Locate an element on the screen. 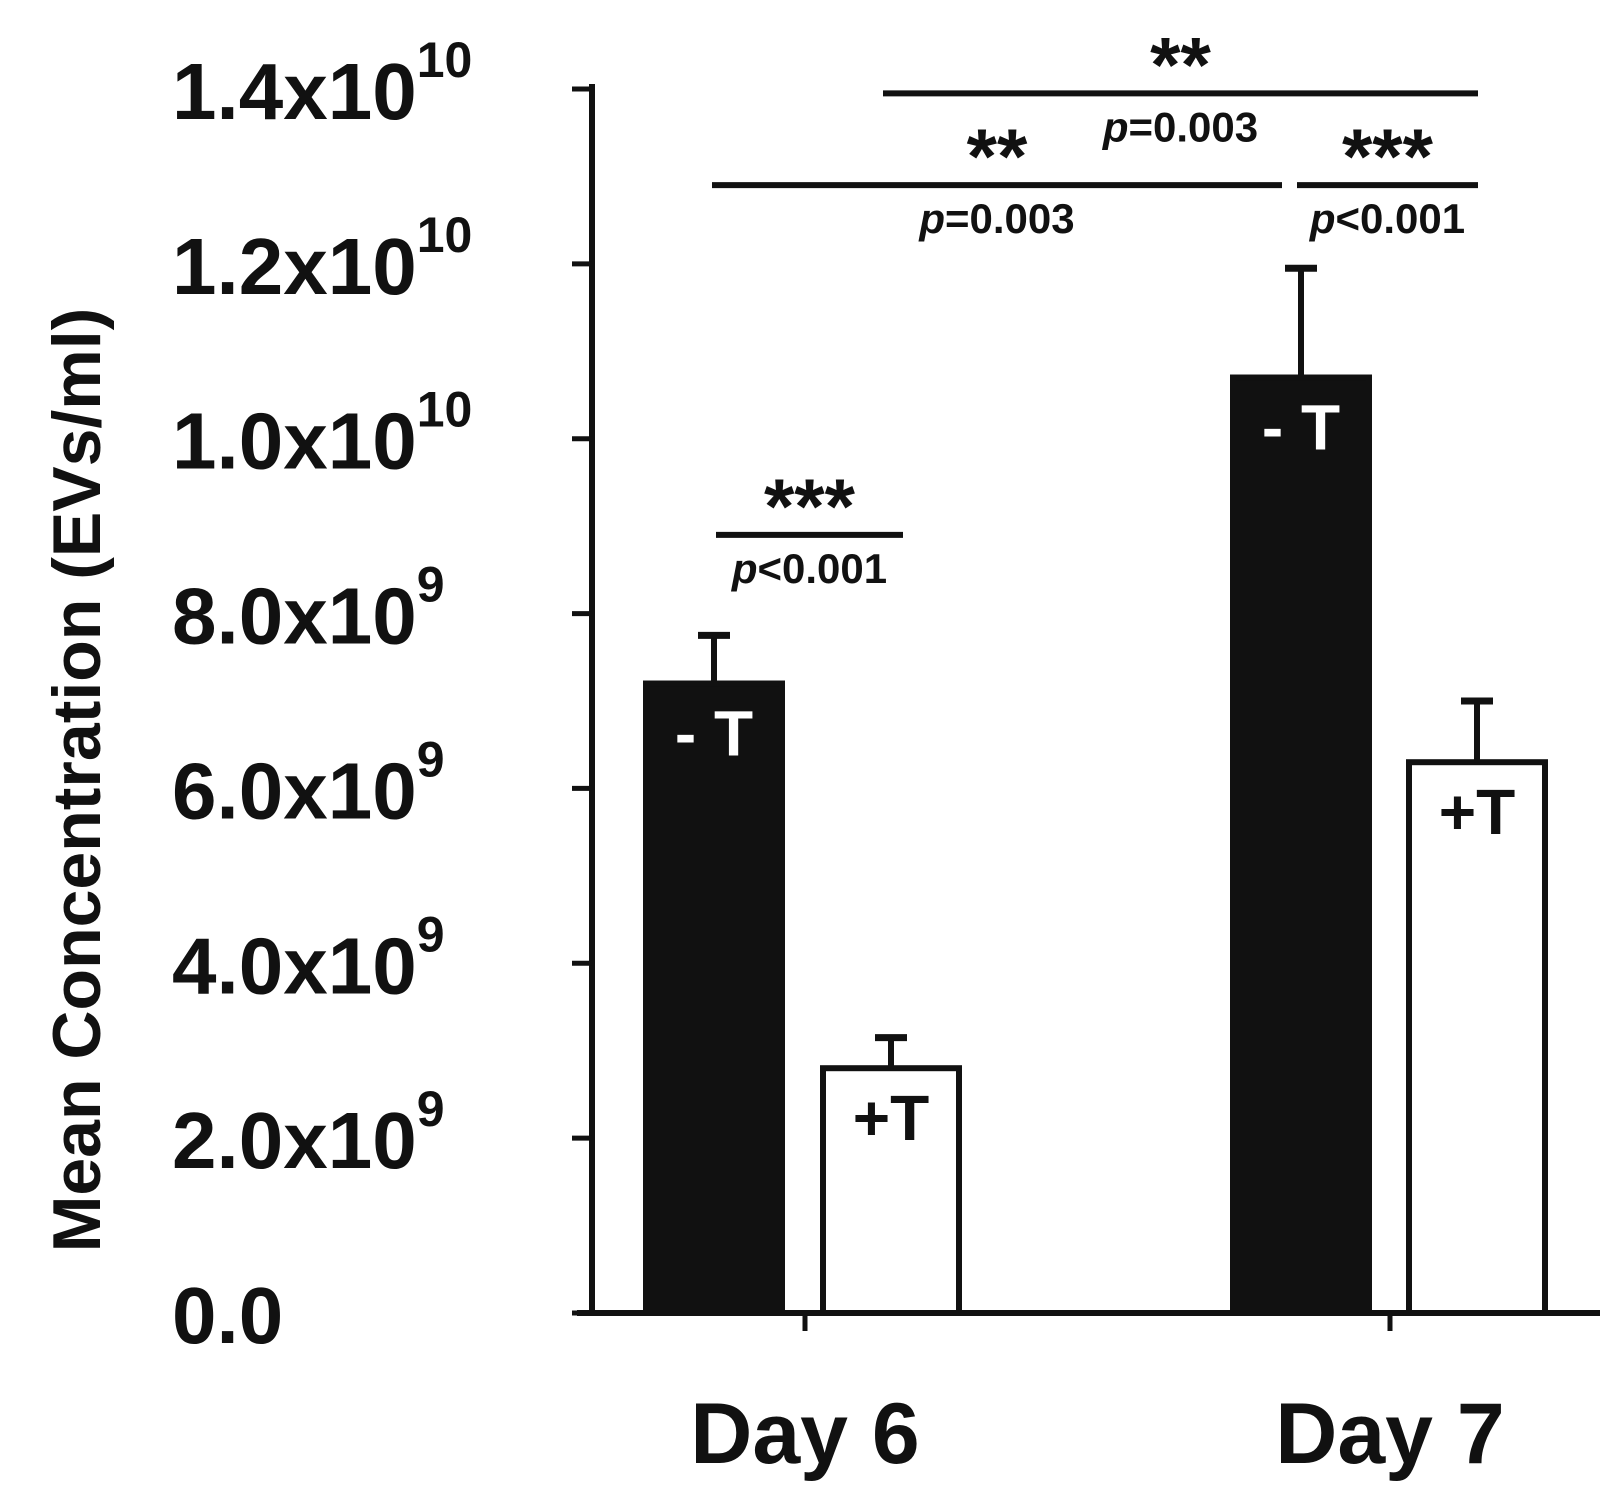  y-tick-label: 6.0x10⁹ is located at coordinates (308, 783).